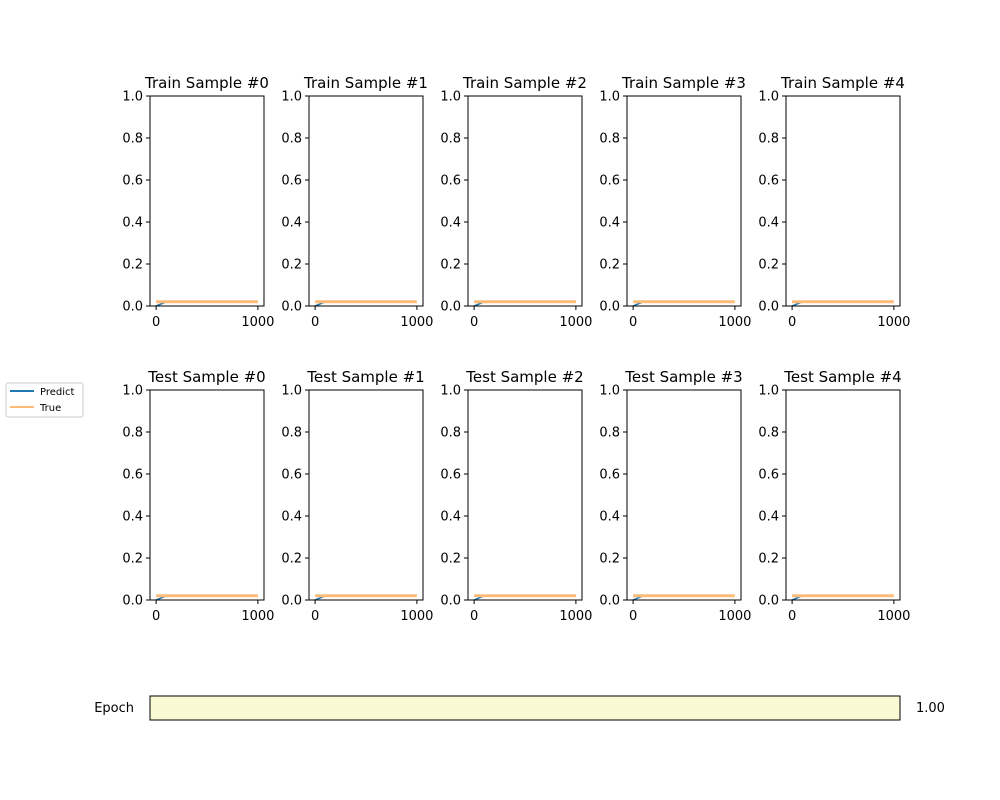  What do you see at coordinates (156, 616) in the screenshot?
I see `test-sample-0-xtick-label: 0` at bounding box center [156, 616].